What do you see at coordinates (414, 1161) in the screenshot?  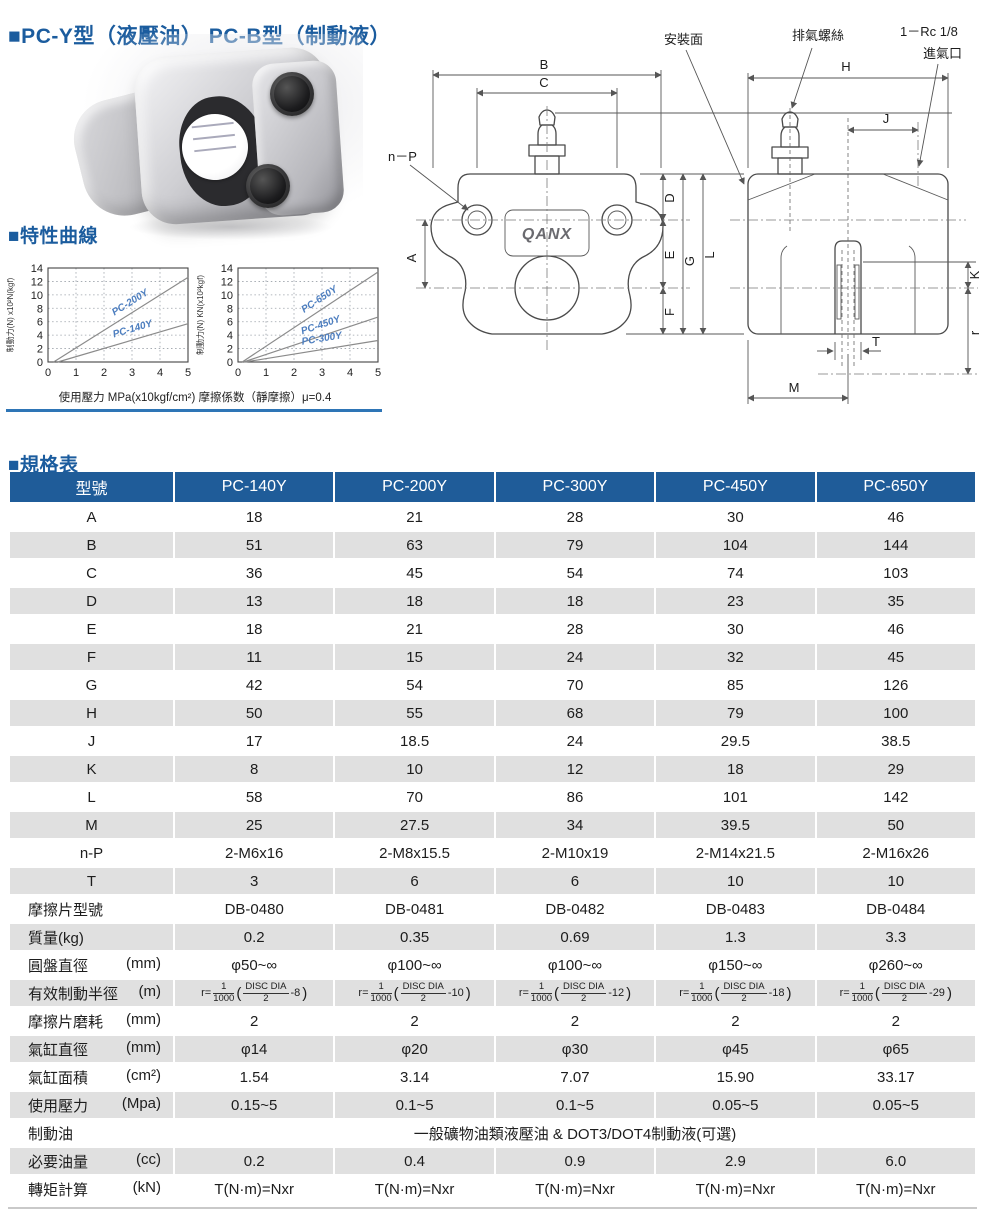 I see `spec-value: 0.4` at bounding box center [414, 1161].